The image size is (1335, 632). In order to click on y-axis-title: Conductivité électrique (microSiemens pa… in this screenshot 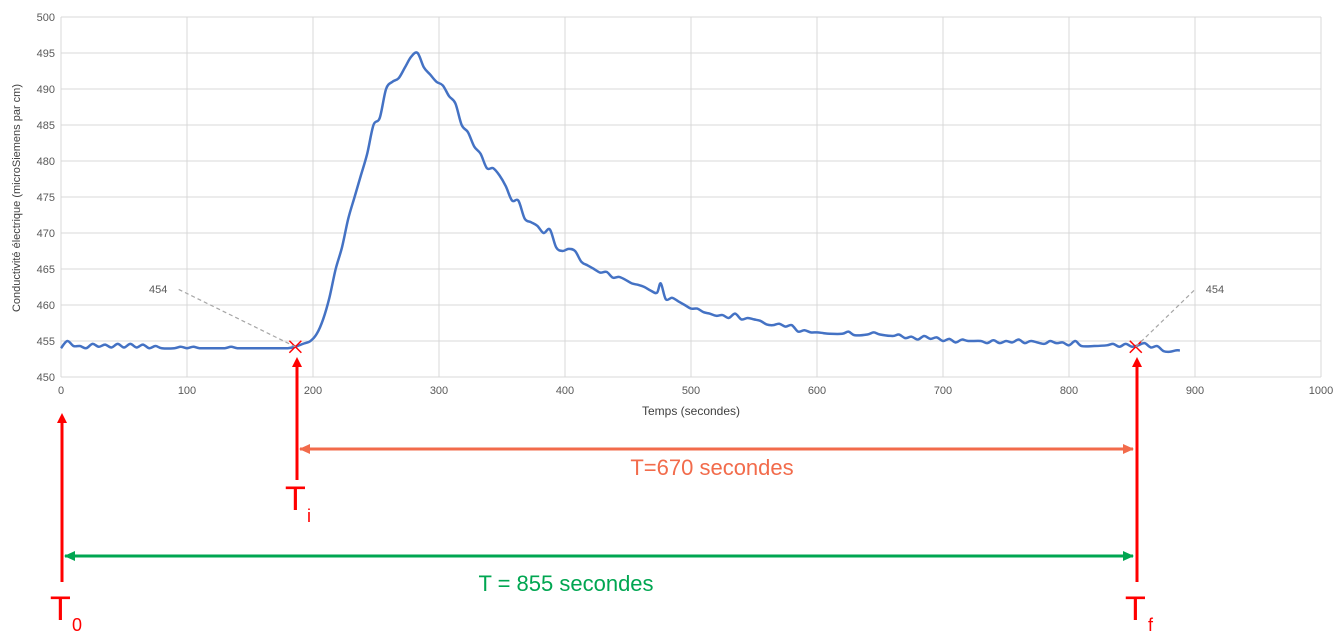, I will do `click(17, 198)`.